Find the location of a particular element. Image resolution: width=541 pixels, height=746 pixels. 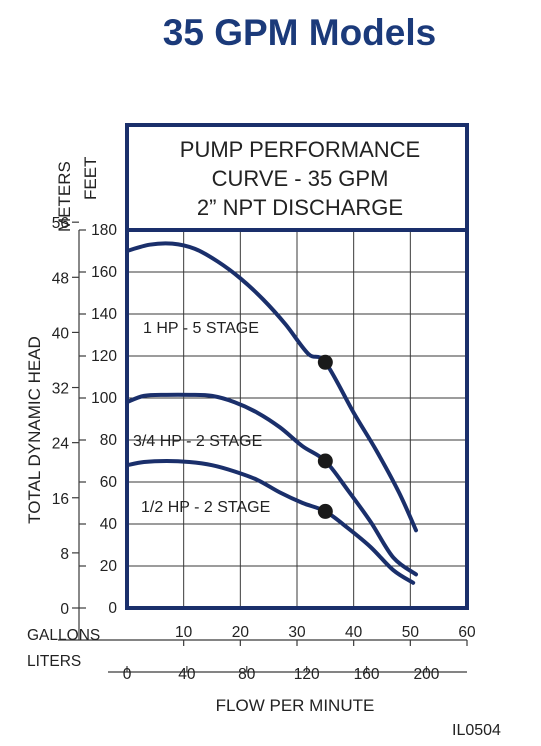

feet-tick-label: 0 is located at coordinates (112, 608).